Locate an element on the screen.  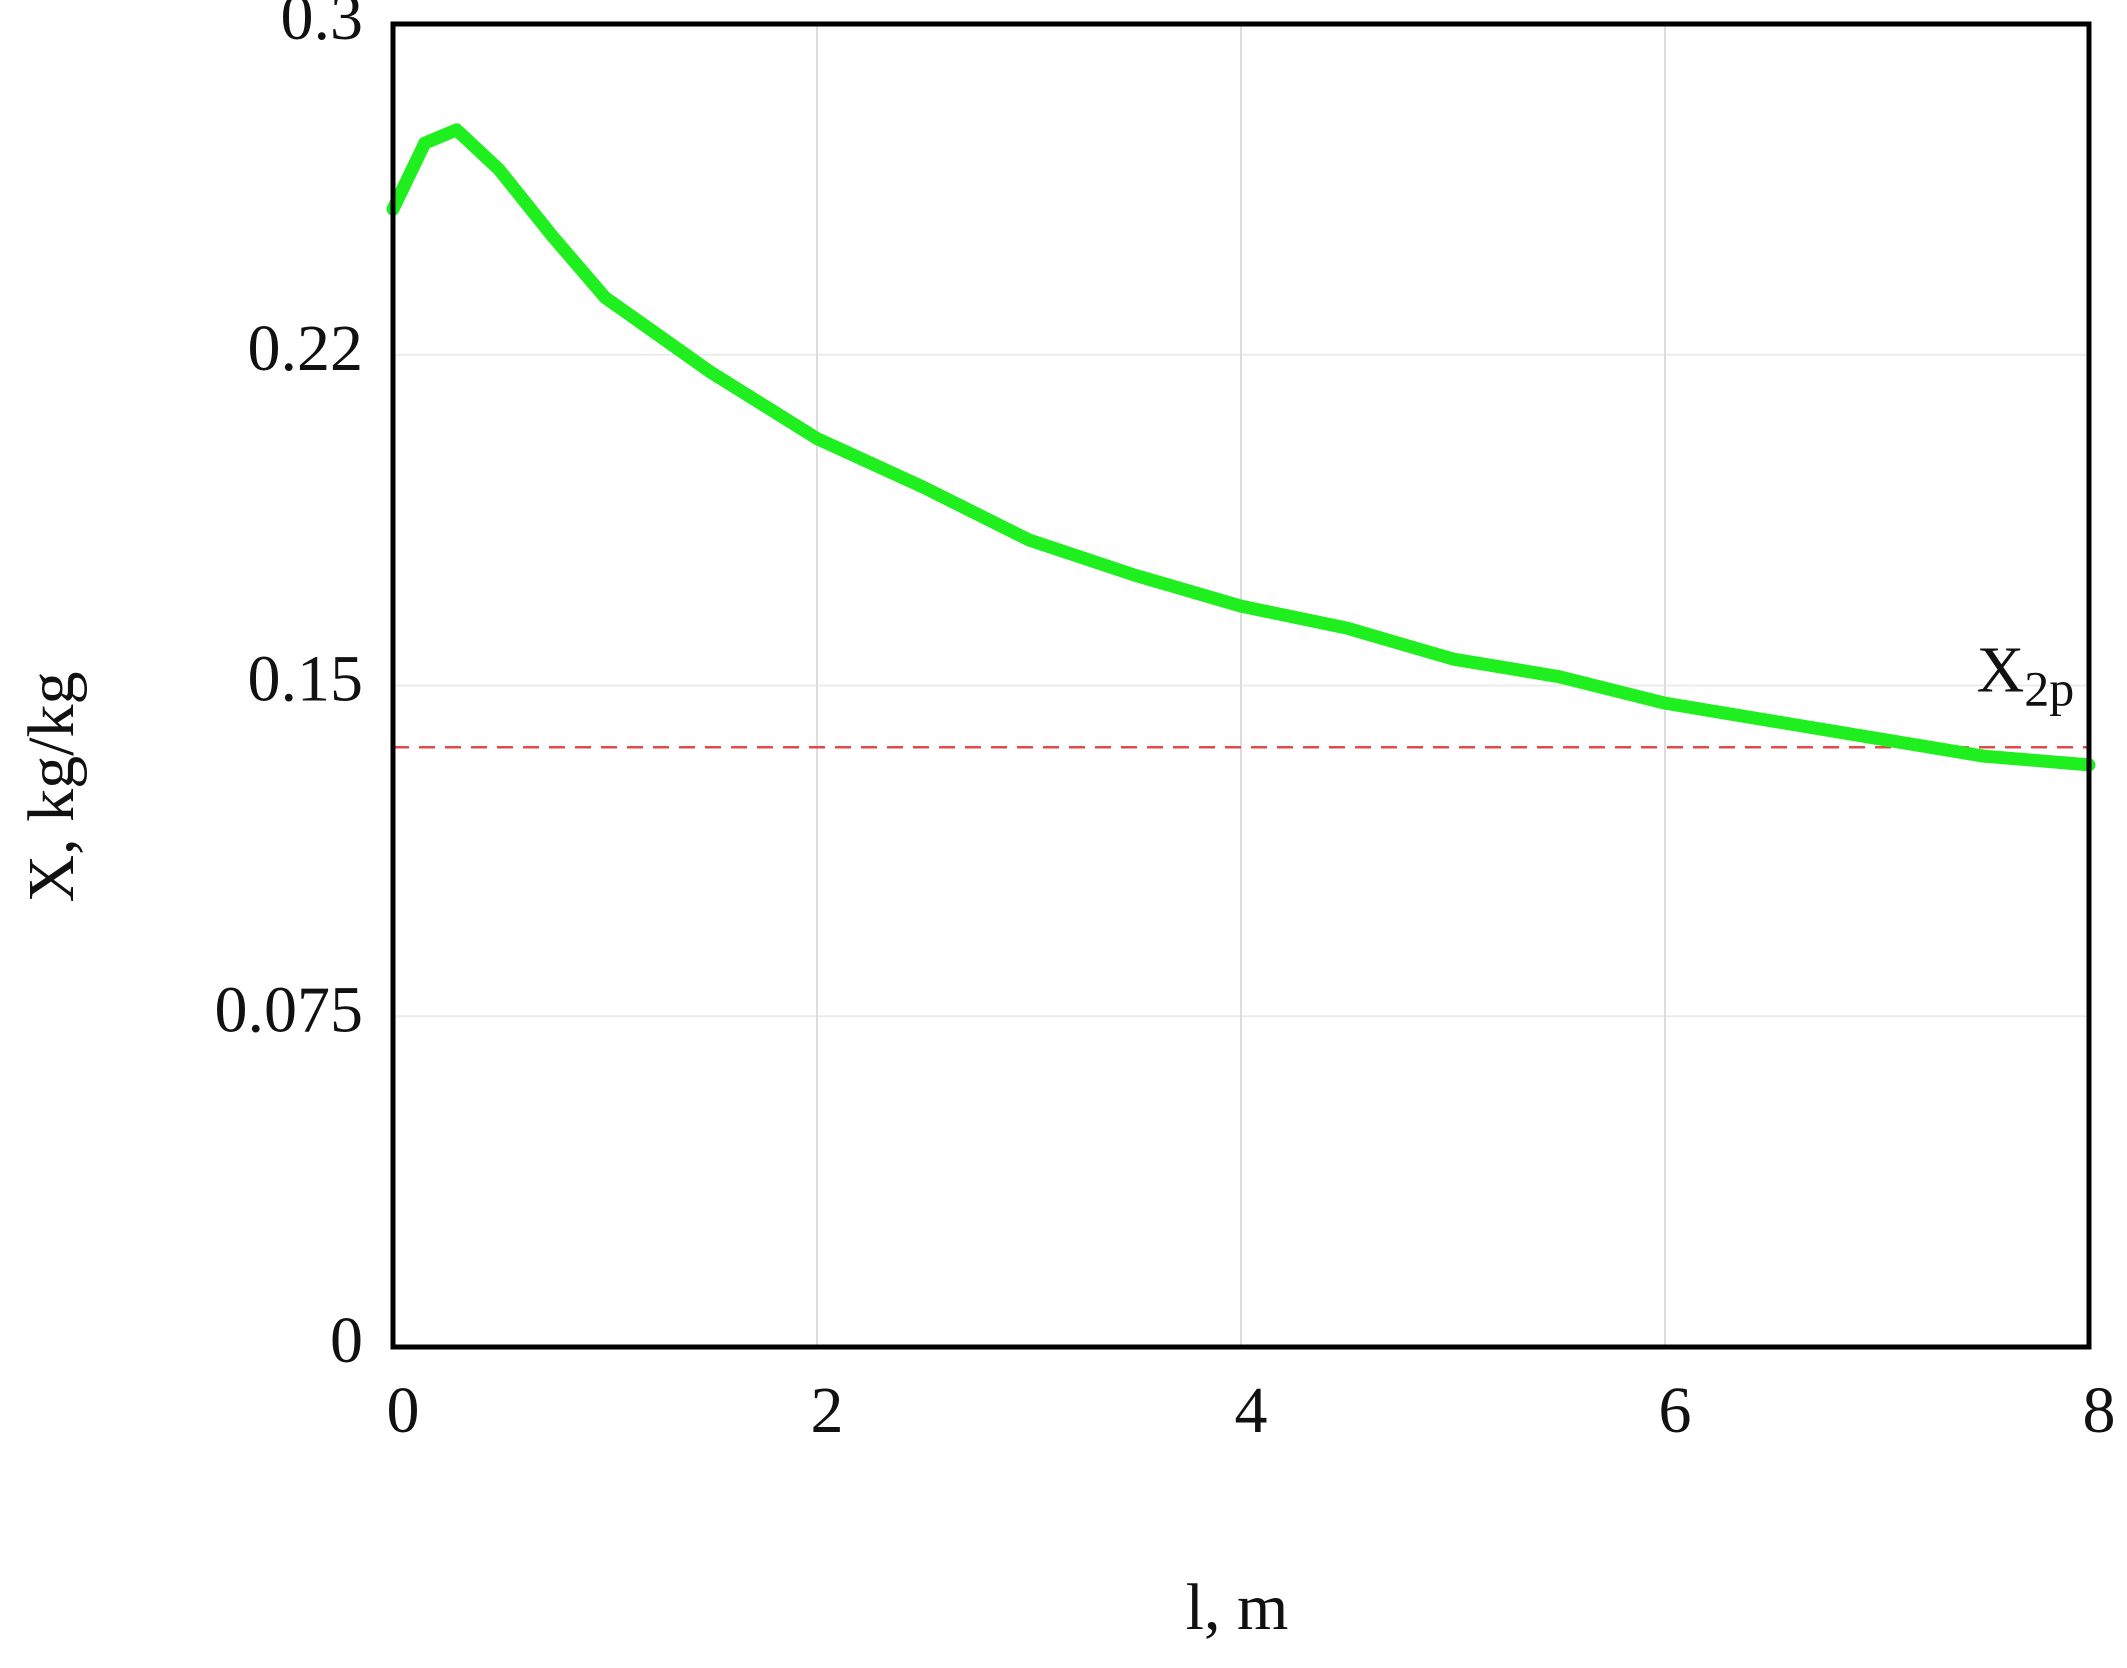
annotation-text: X is located at coordinates (2001, 670).